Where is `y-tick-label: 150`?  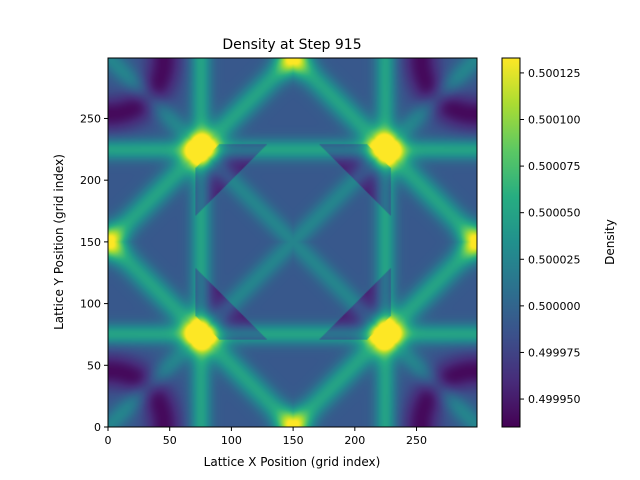
y-tick-label: 150 is located at coordinates (90, 242).